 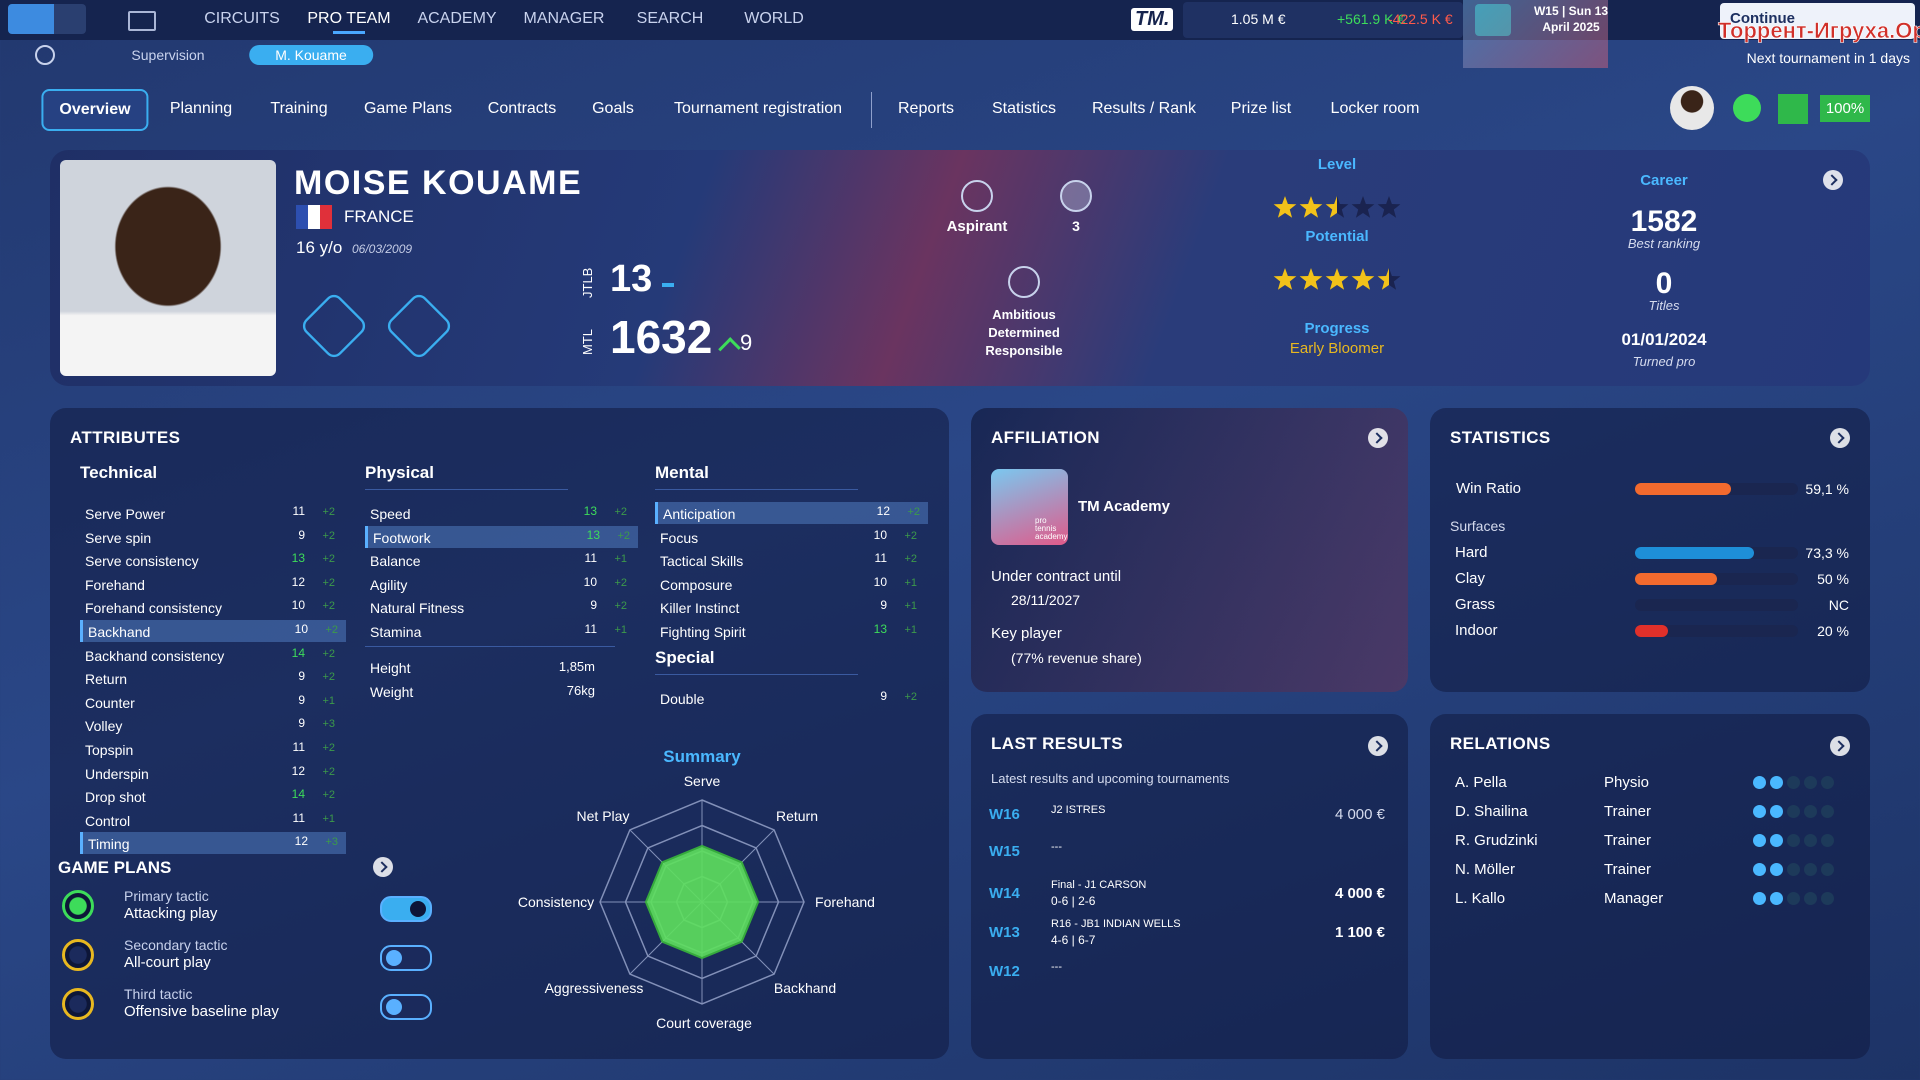 I want to click on radar-axis-label: Serve, so click(x=702, y=781).